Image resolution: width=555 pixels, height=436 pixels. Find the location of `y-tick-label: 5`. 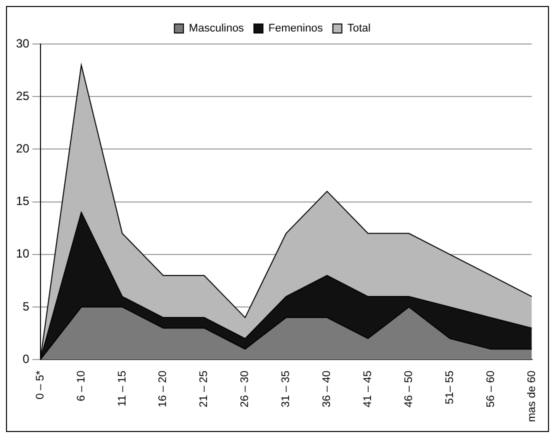

y-tick-label: 5 is located at coordinates (26, 306).